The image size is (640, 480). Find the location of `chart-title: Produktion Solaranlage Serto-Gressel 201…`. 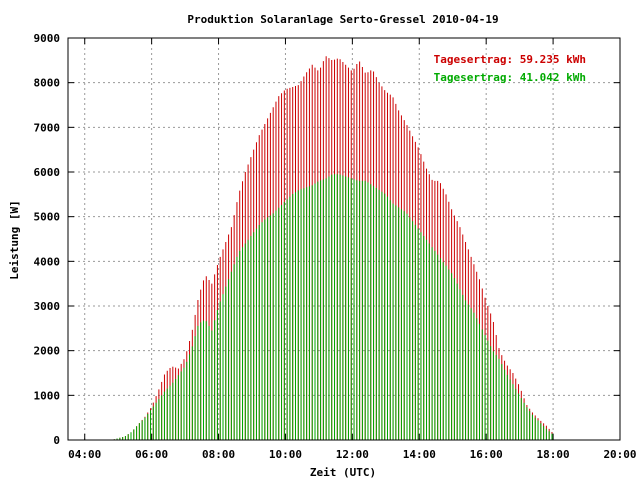

chart-title: Produktion Solaranlage Serto-Gressel 201… is located at coordinates (342, 19).